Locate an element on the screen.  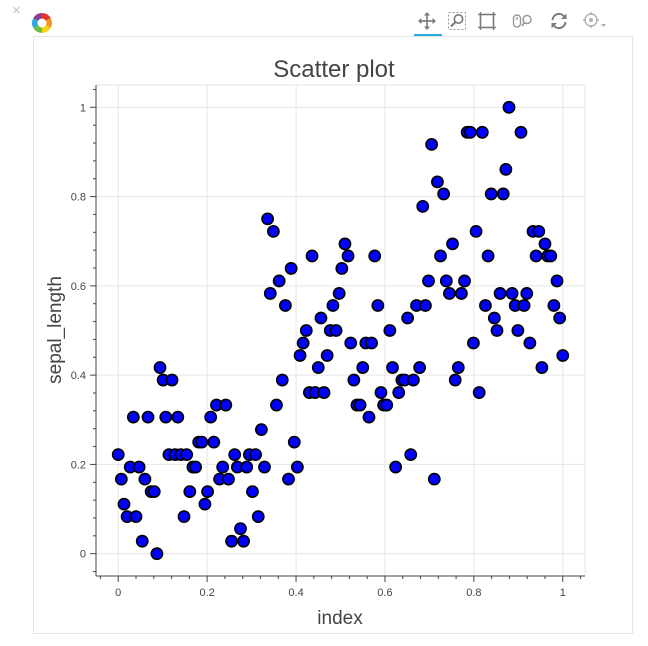
close-icon: × is located at coordinates (16, 10).